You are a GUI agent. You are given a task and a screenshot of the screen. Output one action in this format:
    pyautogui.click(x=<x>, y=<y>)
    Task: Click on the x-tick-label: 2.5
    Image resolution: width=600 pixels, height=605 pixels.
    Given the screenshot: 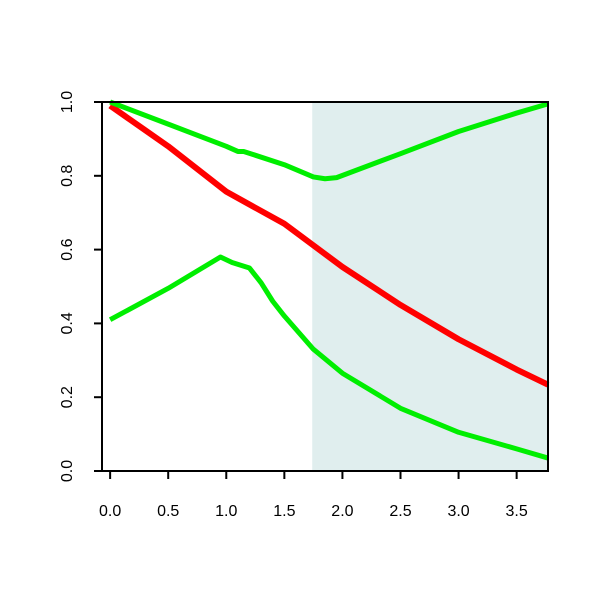 What is the action you would take?
    pyautogui.click(x=400, y=511)
    